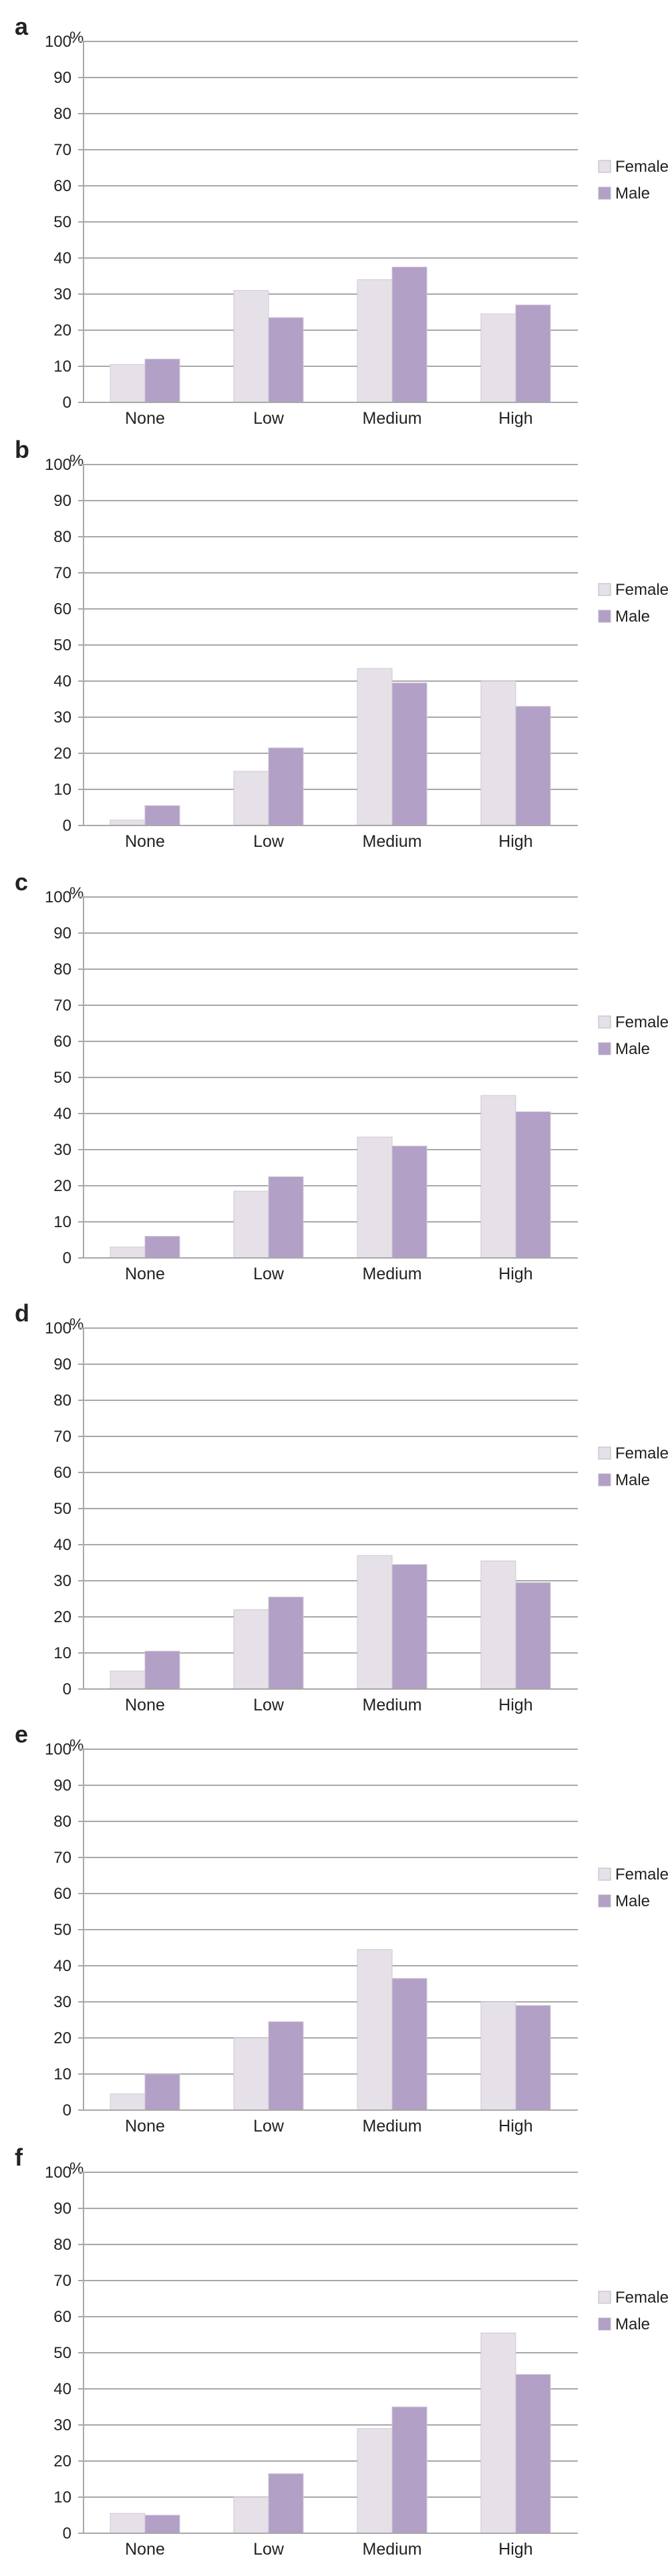 Image resolution: width=668 pixels, height=2576 pixels. Describe the element at coordinates (498, 358) in the screenshot. I see `bar-female-high` at that location.